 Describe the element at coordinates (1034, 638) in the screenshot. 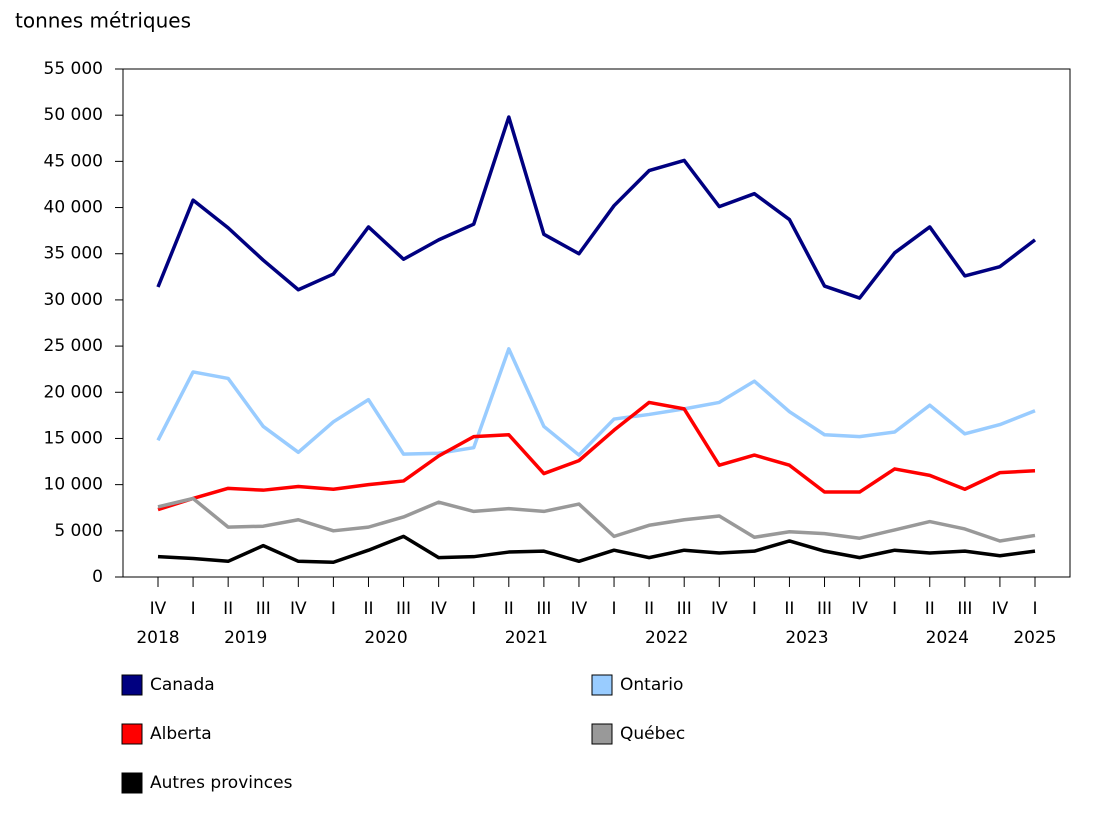

I see `x-group-label: 2025` at that location.